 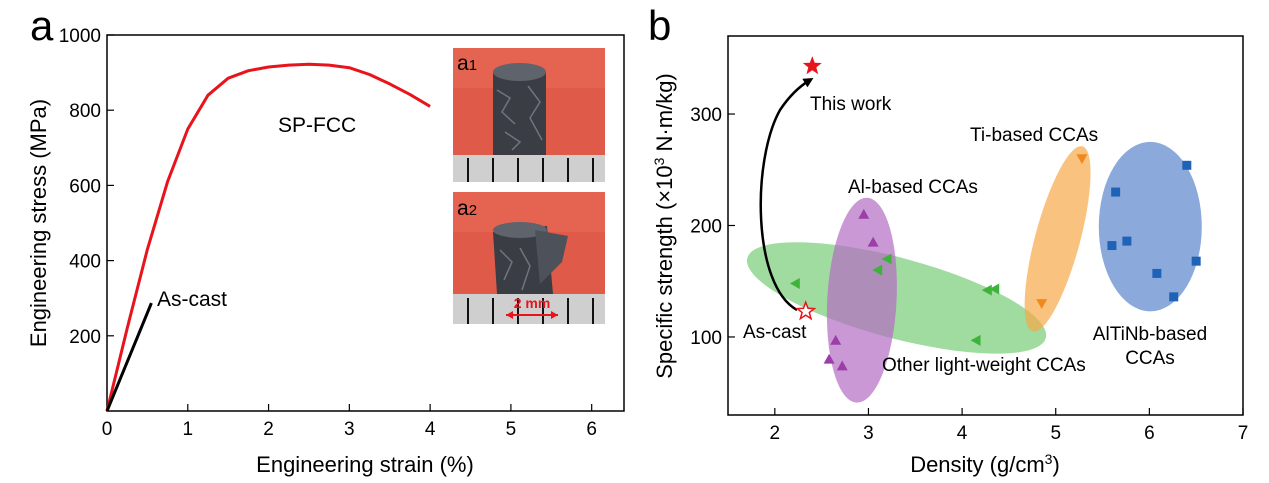 What do you see at coordinates (187, 429) in the screenshot?
I see `x-tick-label: 1` at bounding box center [187, 429].